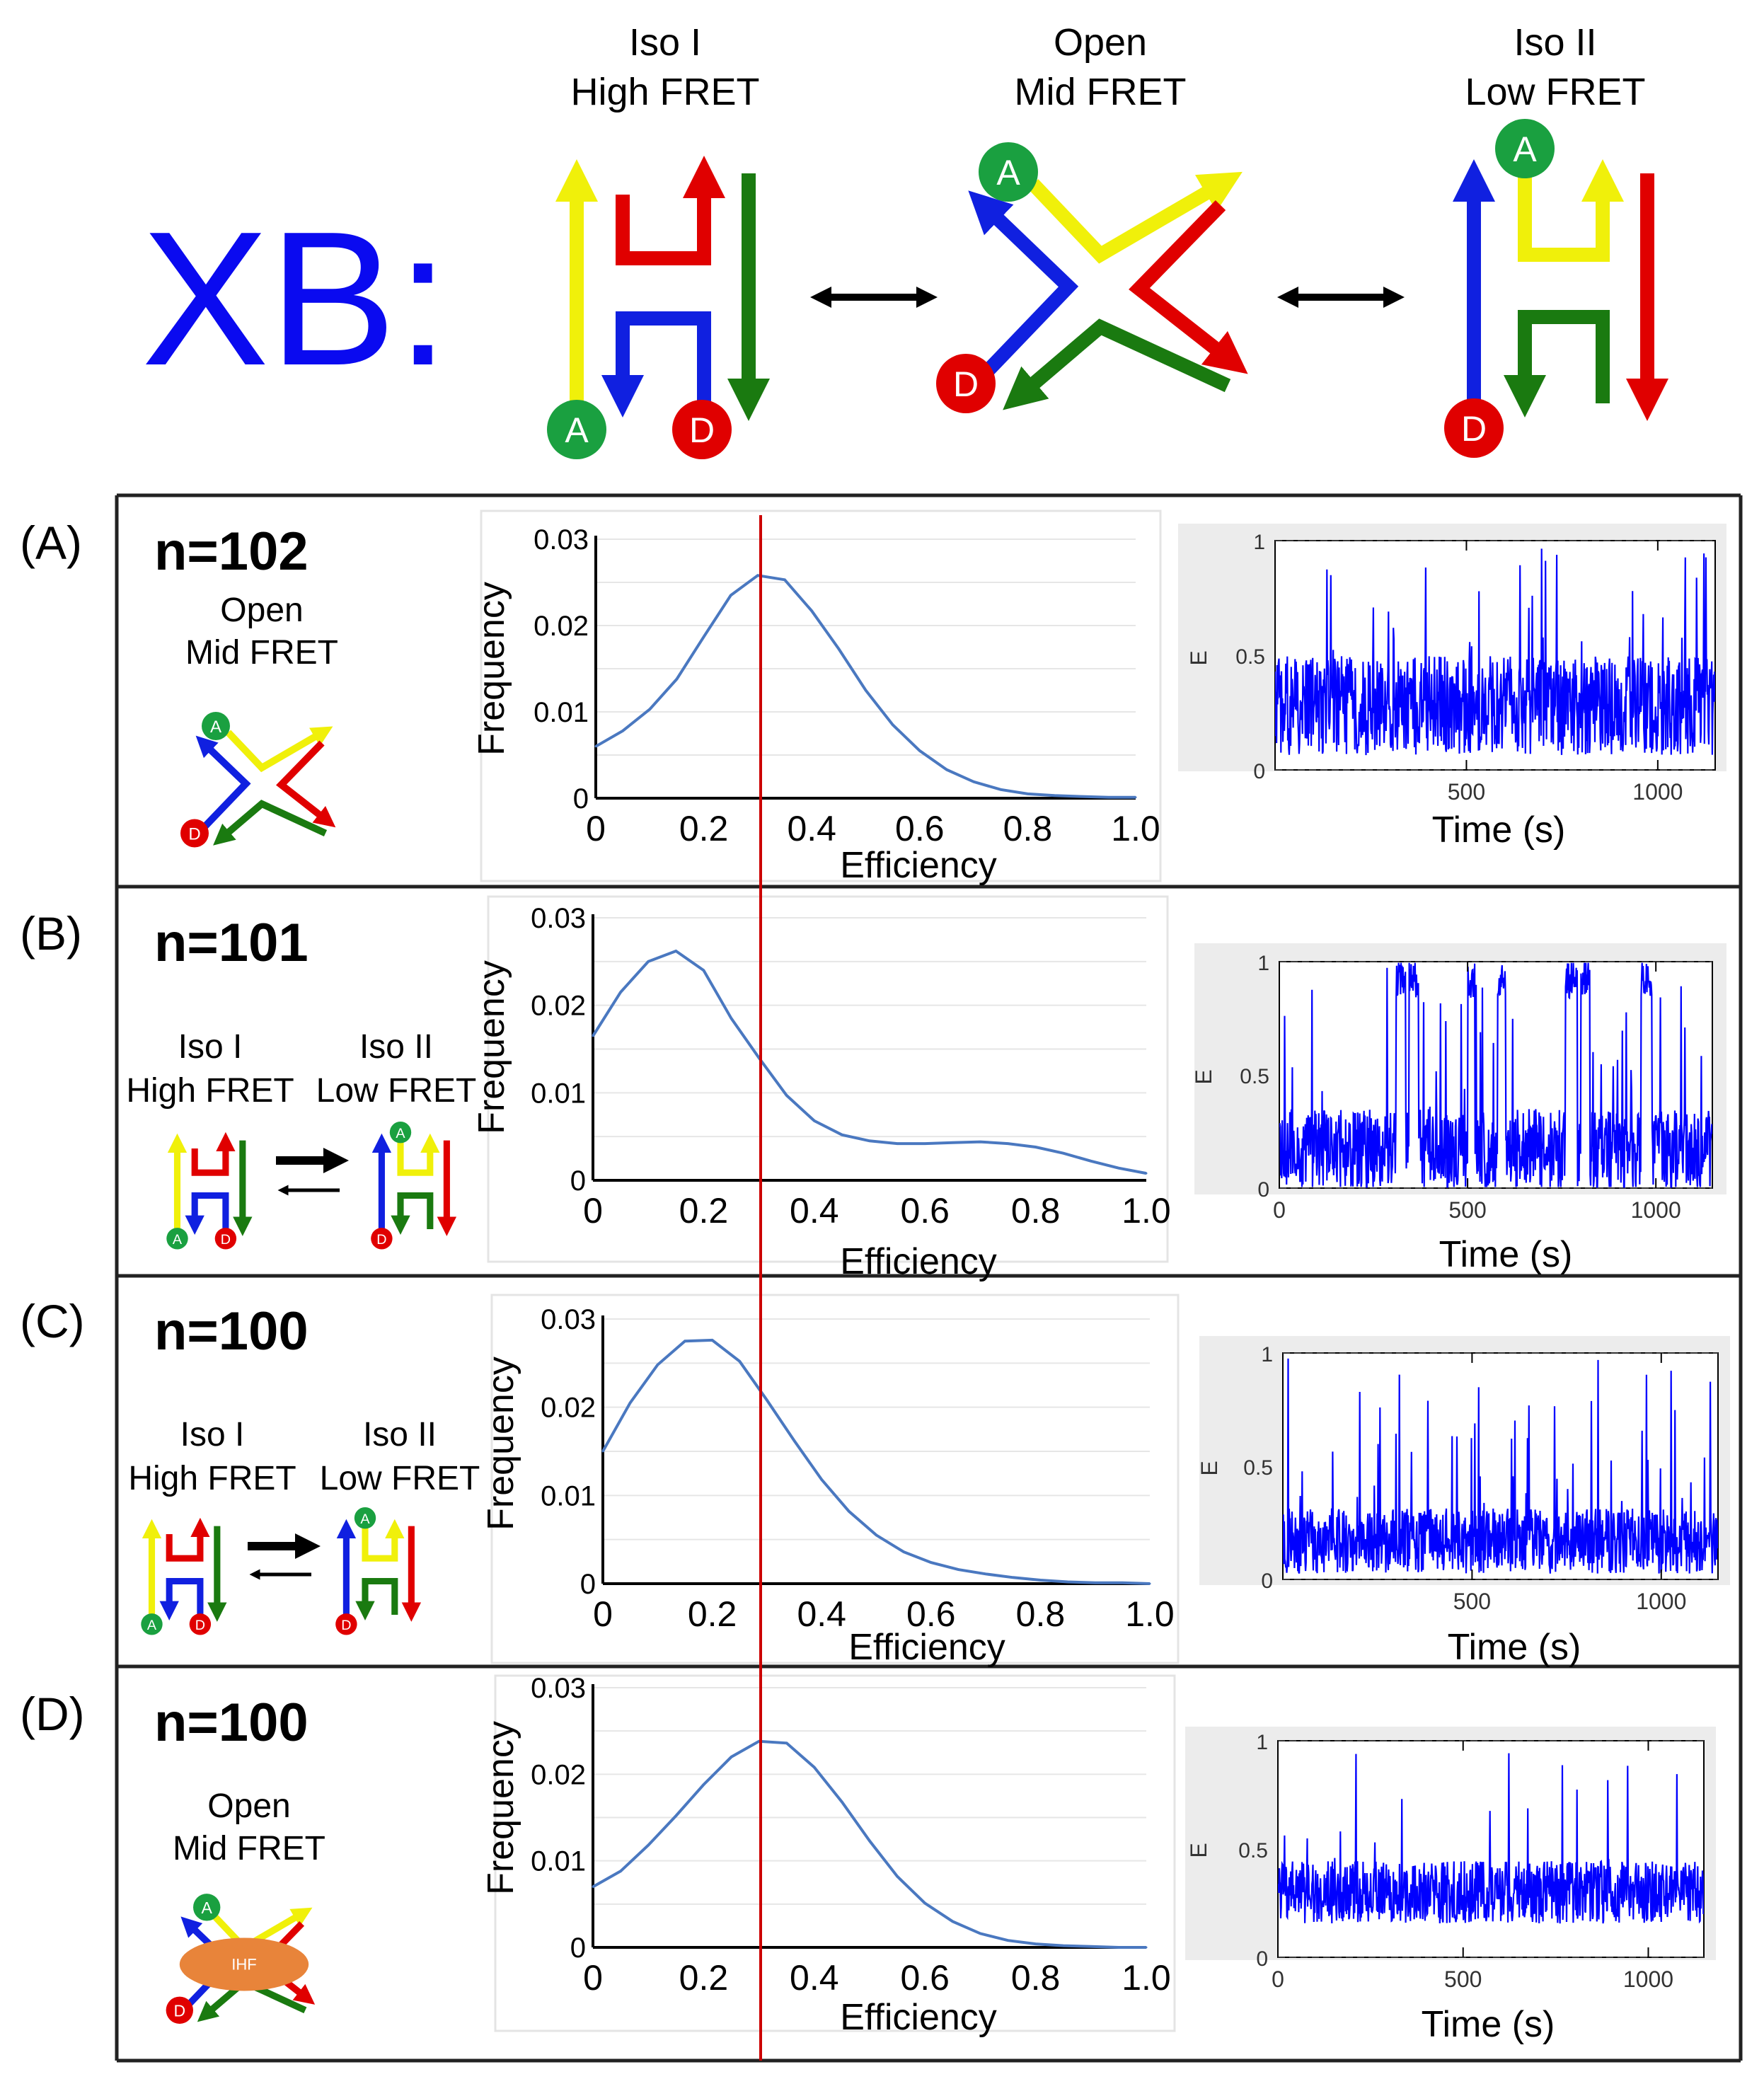  What do you see at coordinates (1041, 1614) in the screenshot?
I see `x-tick-label: 0.8` at bounding box center [1041, 1614].